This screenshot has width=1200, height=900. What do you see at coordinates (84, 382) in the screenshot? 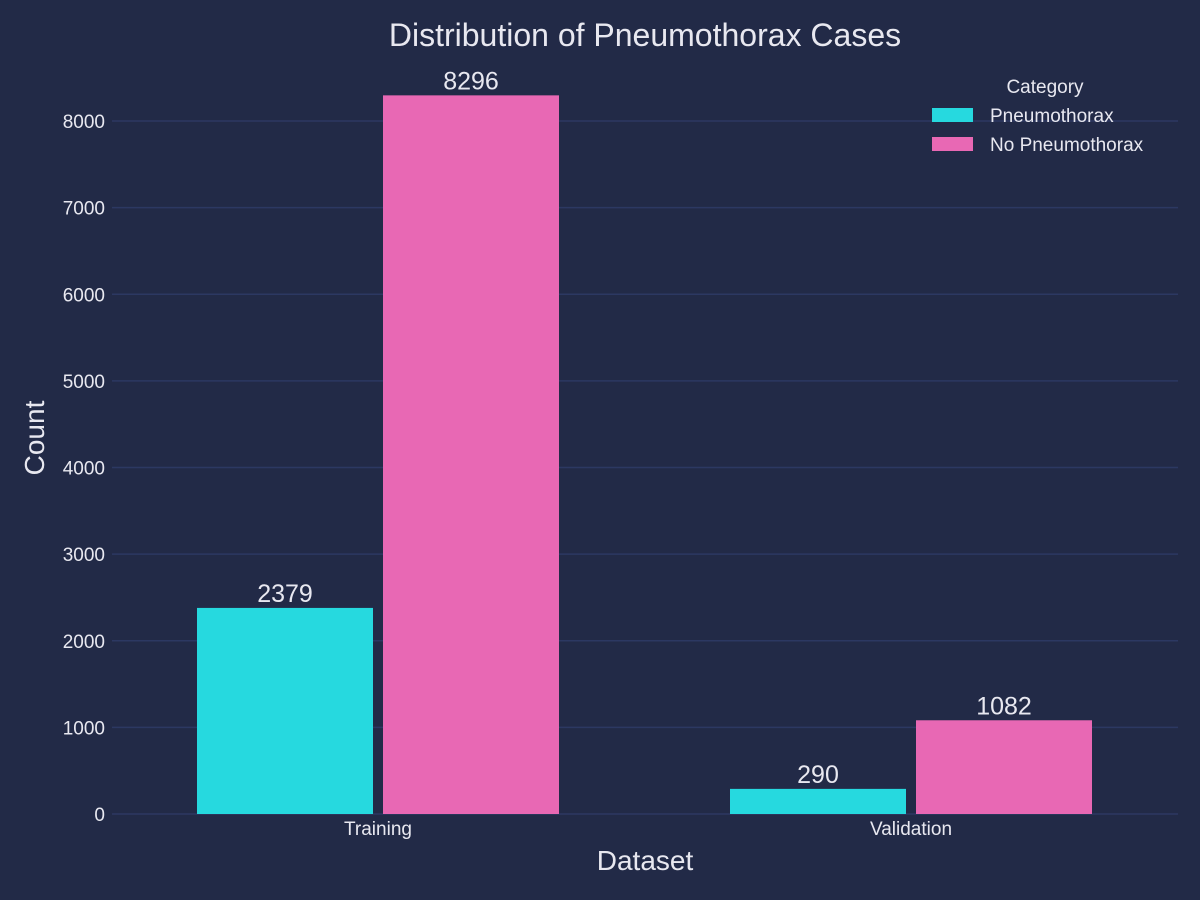
I see `y-tick-label: 5000` at bounding box center [84, 382].